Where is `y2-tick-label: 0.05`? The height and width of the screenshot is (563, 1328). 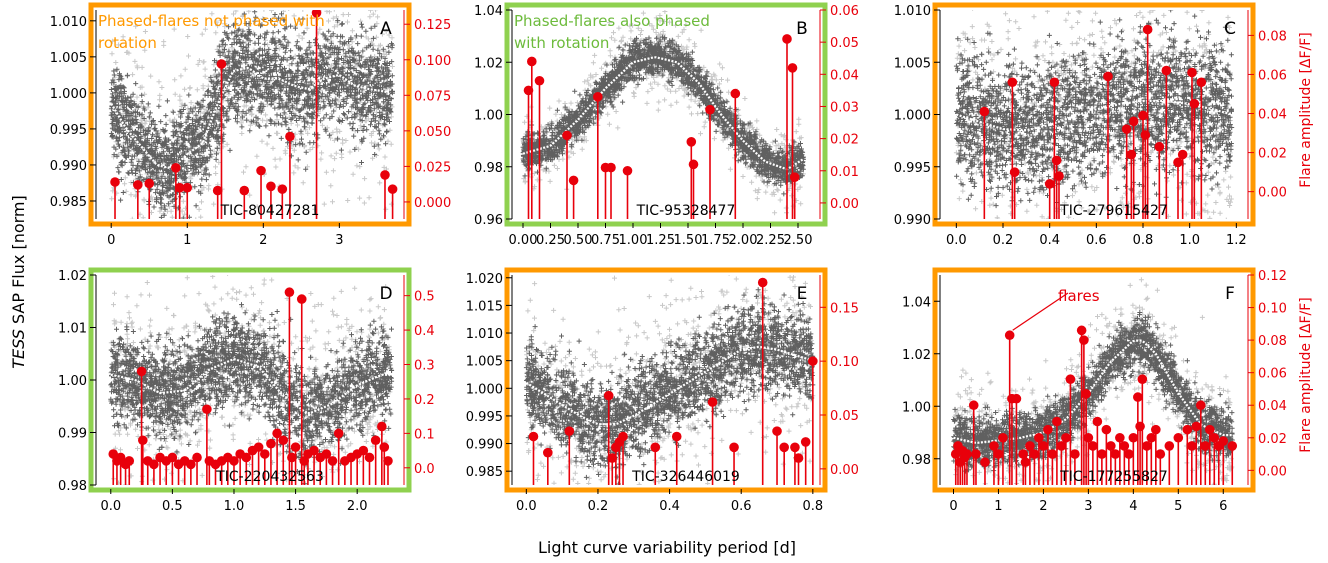
y2-tick-label: 0.05 is located at coordinates (844, 416).